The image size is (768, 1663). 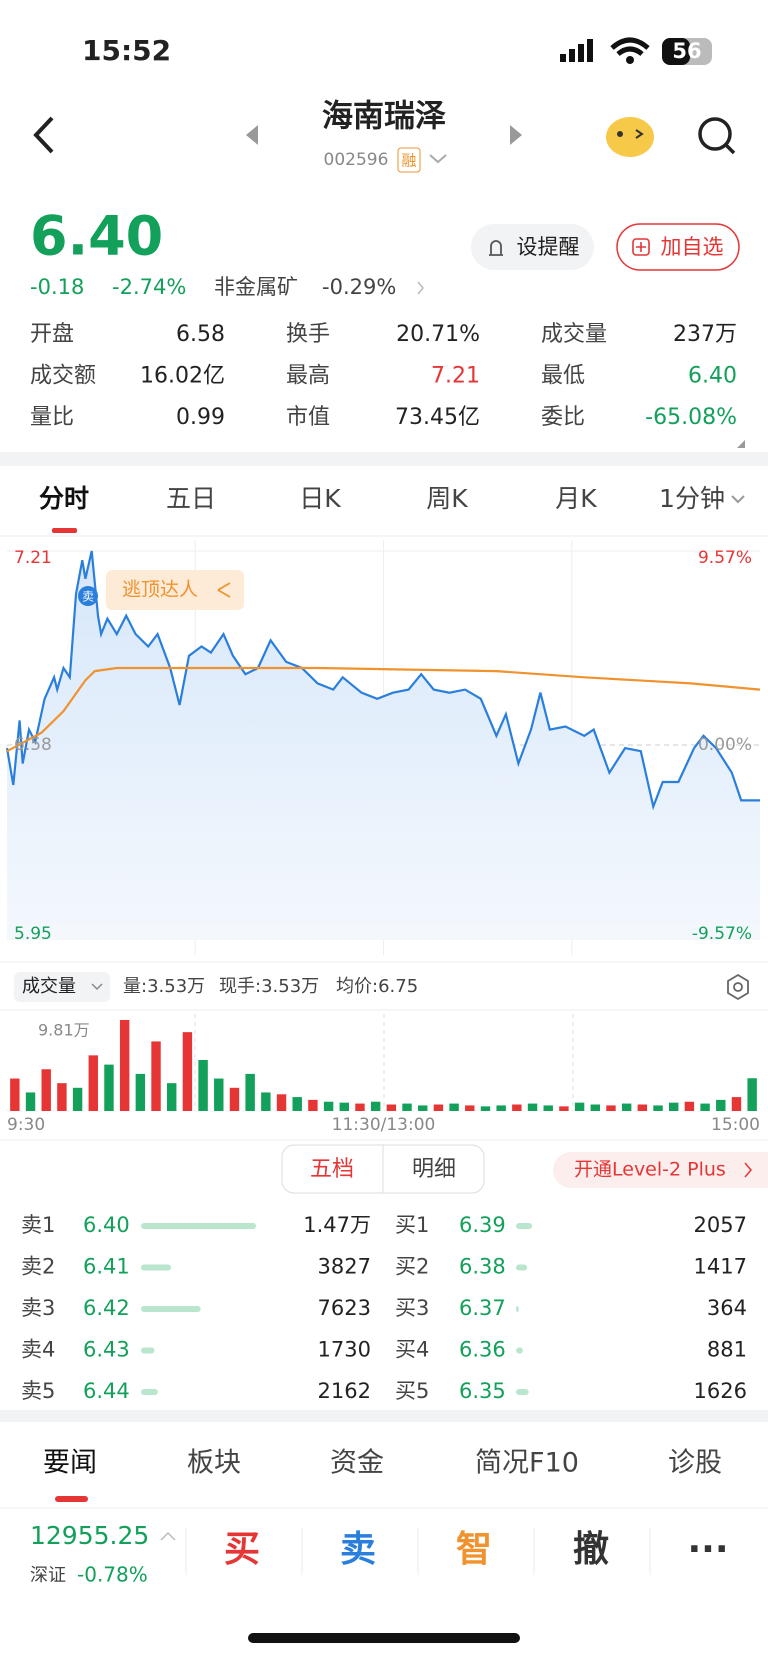 I want to click on alert-button, so click(x=532, y=247).